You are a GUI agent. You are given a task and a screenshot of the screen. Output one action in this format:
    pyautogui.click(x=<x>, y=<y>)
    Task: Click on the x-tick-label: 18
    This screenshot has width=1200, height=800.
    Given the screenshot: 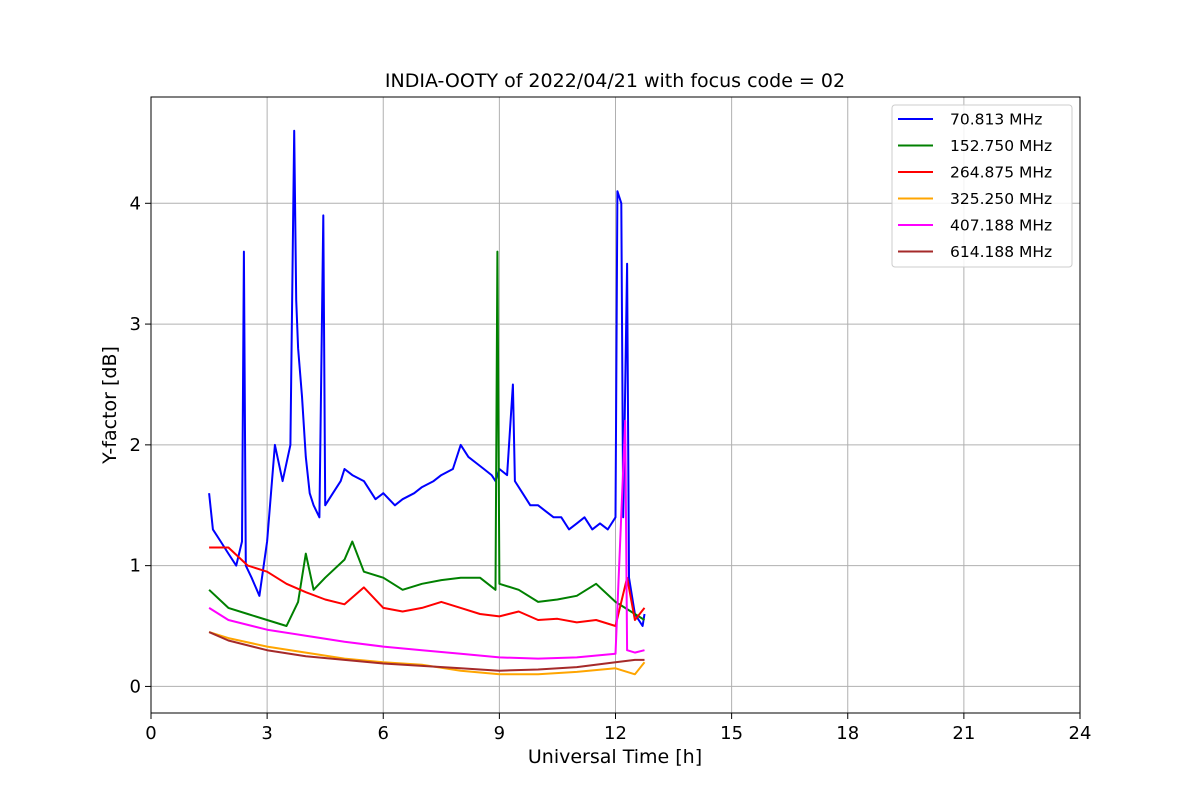 What is the action you would take?
    pyautogui.click(x=847, y=733)
    